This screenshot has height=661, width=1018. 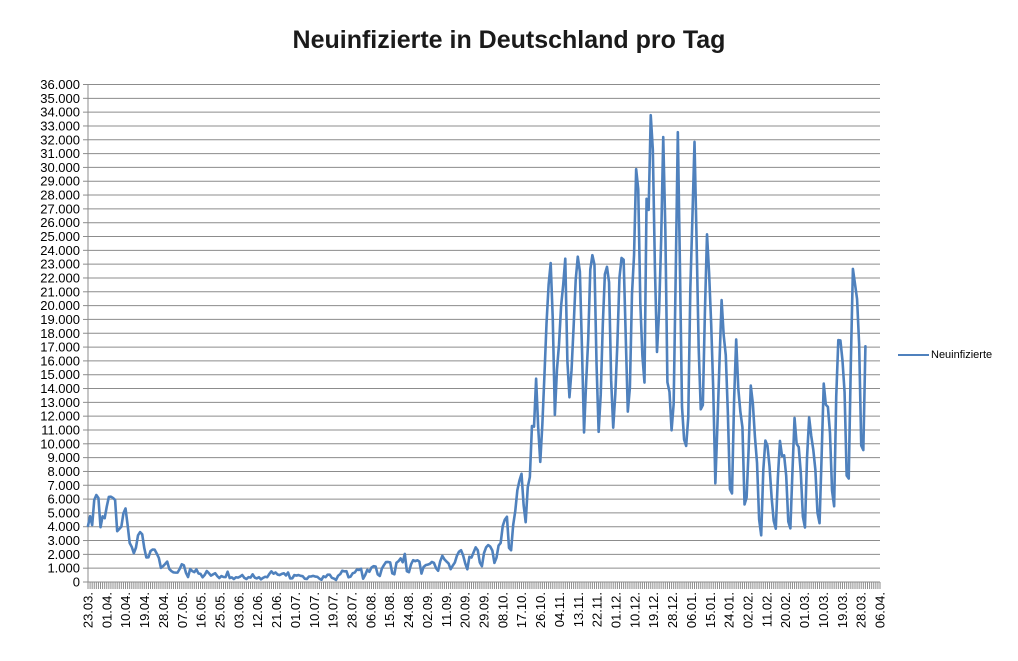 What do you see at coordinates (314, 610) in the screenshot?
I see `x-axis-label: 10.07.` at bounding box center [314, 610].